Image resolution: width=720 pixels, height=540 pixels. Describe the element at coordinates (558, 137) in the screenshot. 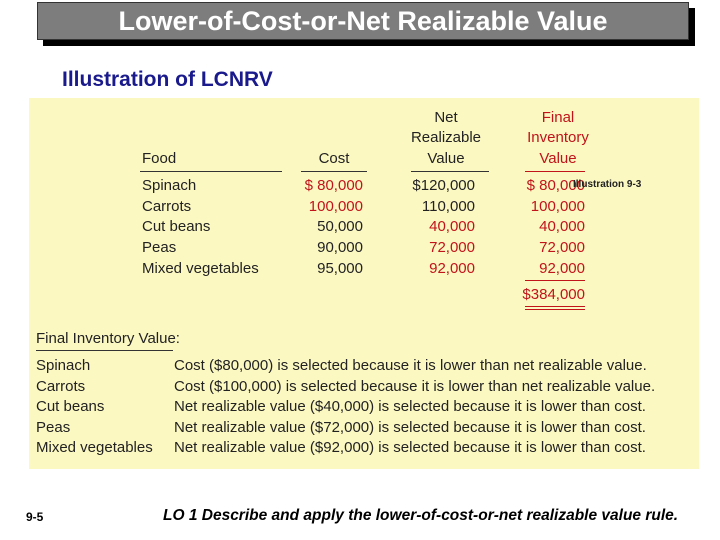

I see `header-final-line2: Inventory` at that location.